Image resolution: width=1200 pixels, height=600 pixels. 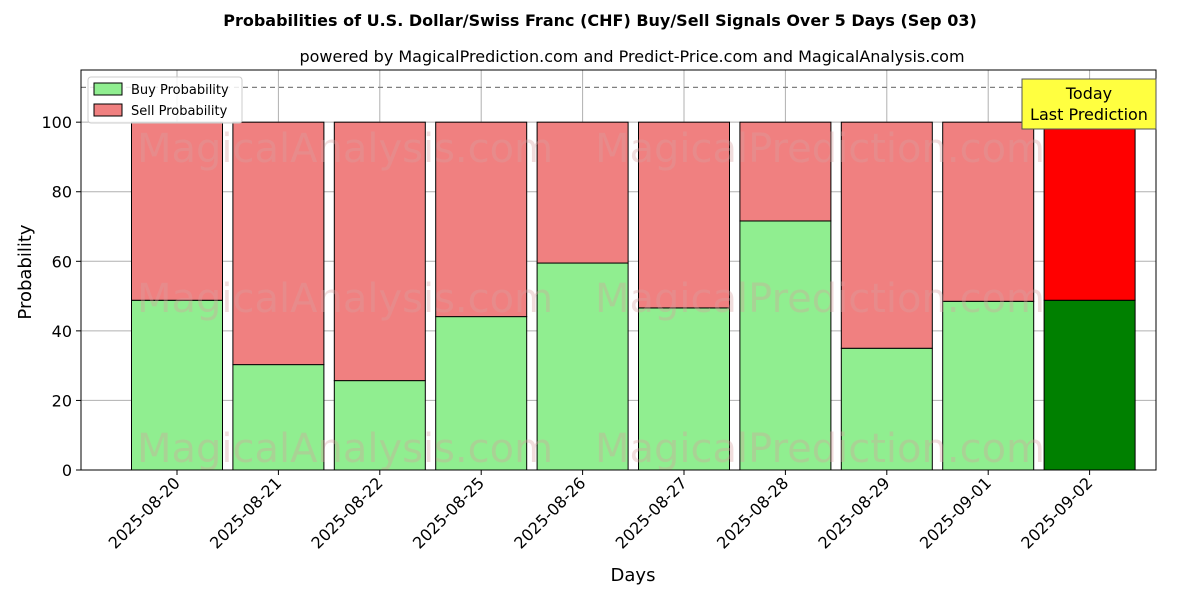 I want to click on x-tick-label: 2025-08-28, so click(x=752, y=512).